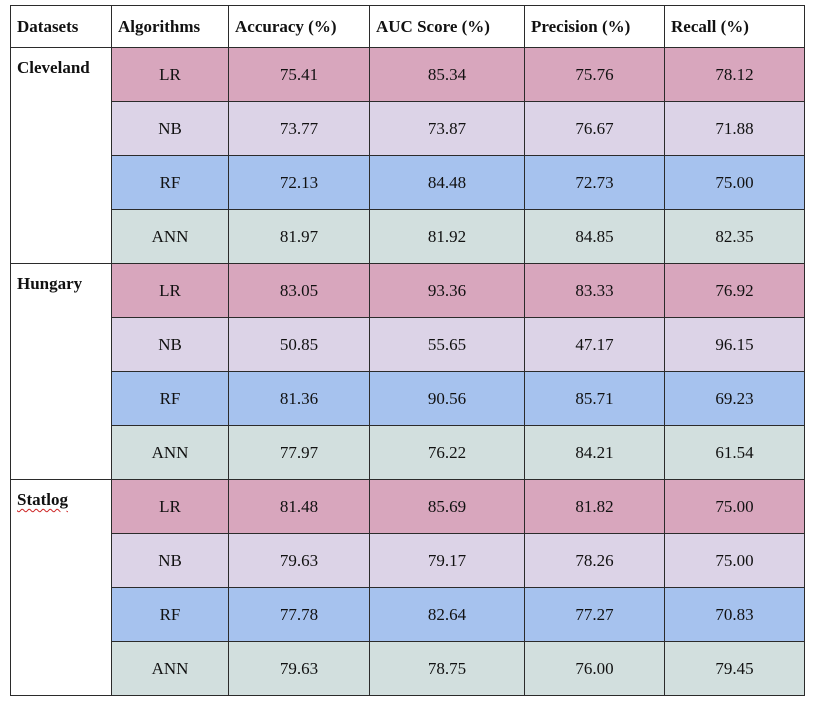 The height and width of the screenshot is (723, 813). What do you see at coordinates (734, 128) in the screenshot?
I see `recall-cell: 71.88` at bounding box center [734, 128].